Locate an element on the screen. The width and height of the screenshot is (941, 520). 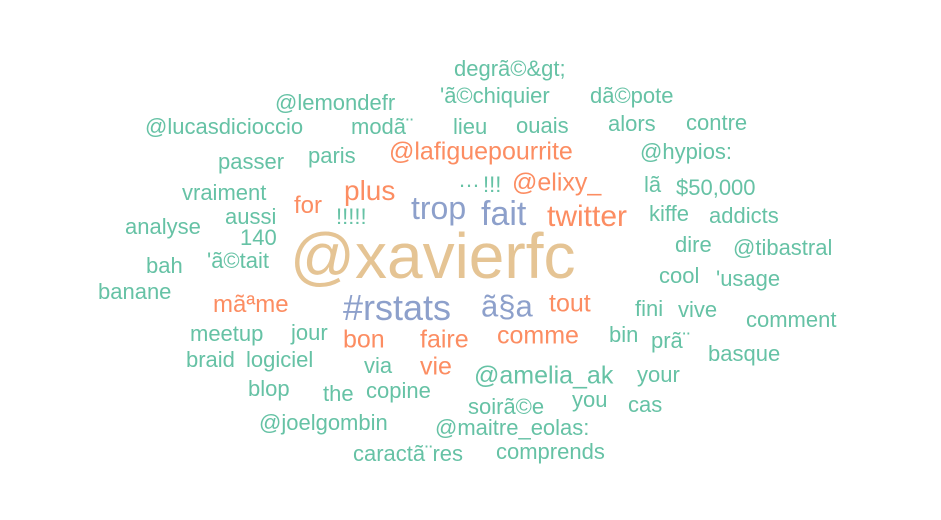
word-kiffe-37: kiffe is located at coordinates (669, 213).